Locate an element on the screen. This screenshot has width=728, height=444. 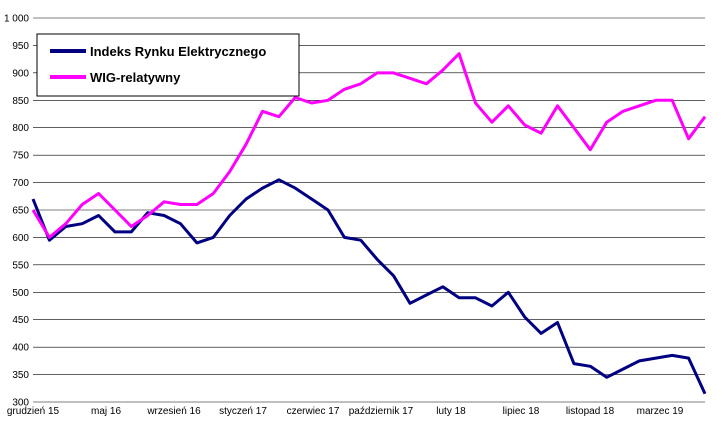
x-tick-label: październik 17 is located at coordinates (381, 411).